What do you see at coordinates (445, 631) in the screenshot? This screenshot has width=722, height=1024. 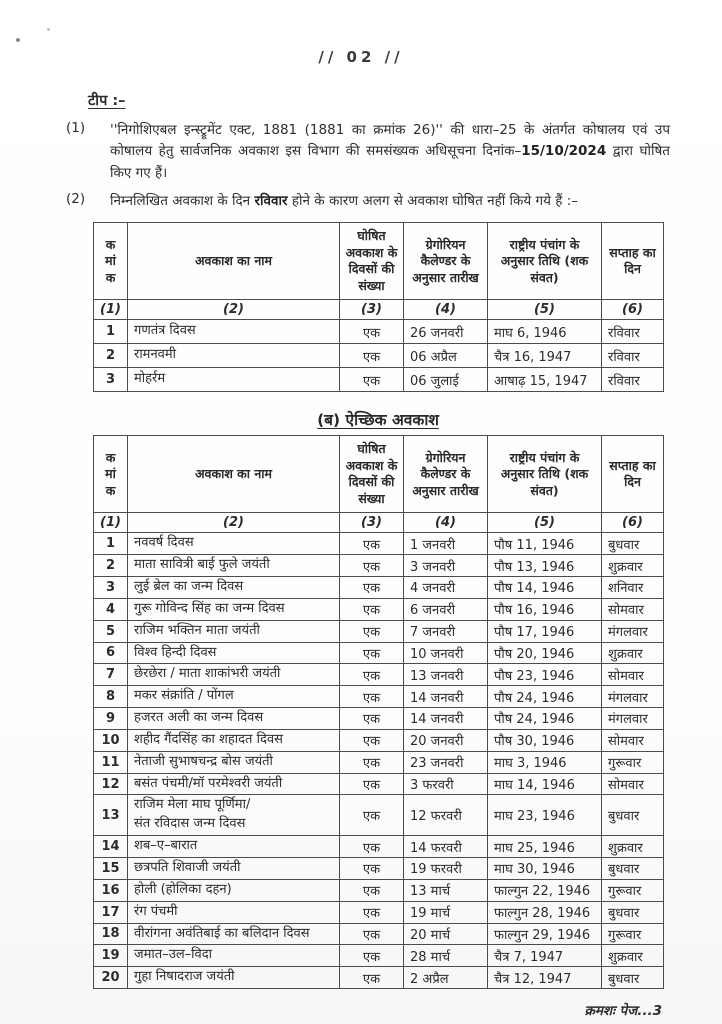 I see `cell-date: 7 जनवरी` at bounding box center [445, 631].